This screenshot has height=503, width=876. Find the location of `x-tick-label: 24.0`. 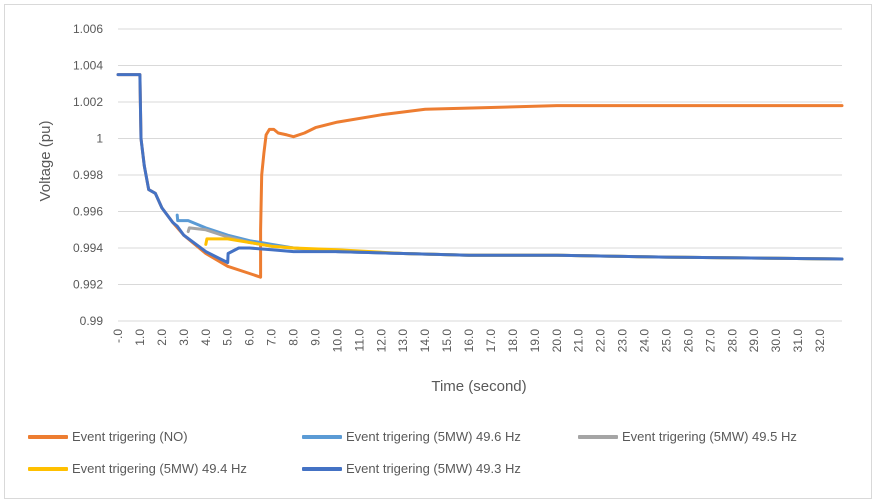

x-tick-label: 24.0 is located at coordinates (645, 341).